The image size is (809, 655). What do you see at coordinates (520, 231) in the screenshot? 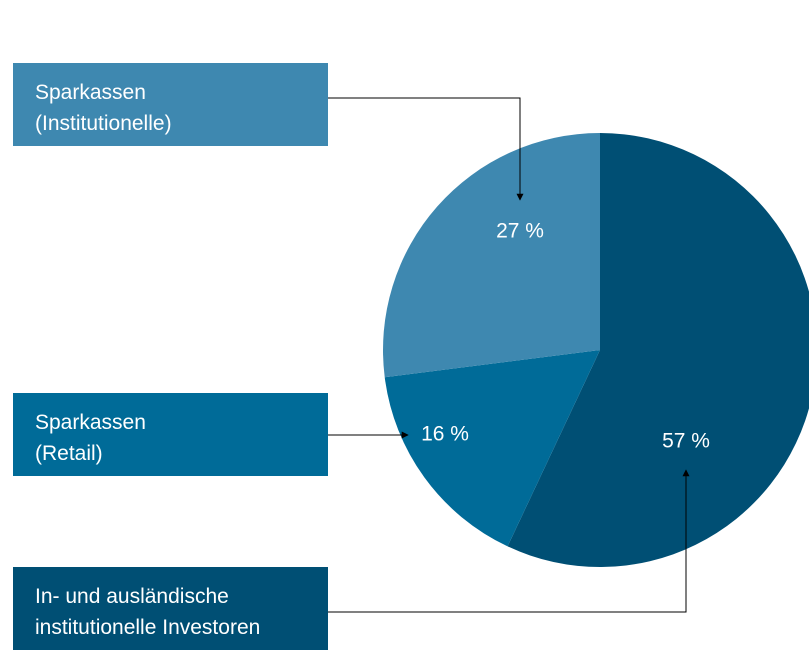
I see `data-label: 27 %` at bounding box center [520, 231].